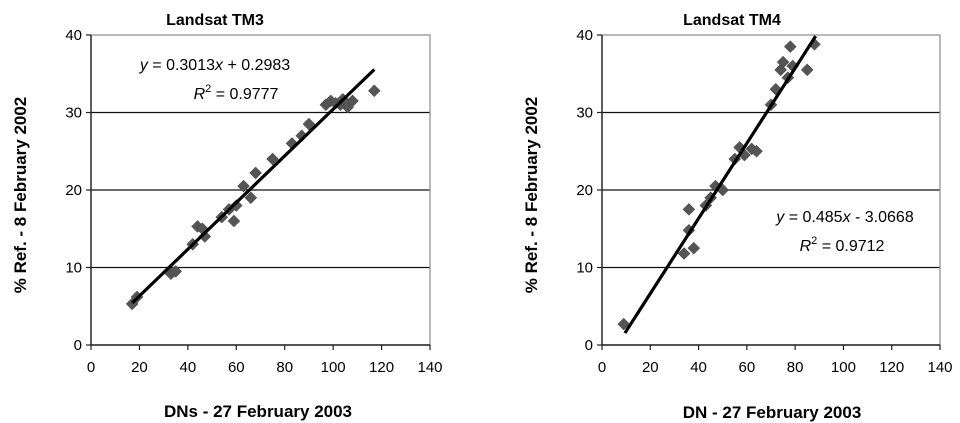 This screenshot has width=960, height=423. I want to click on x-axis-title: DN - 27 February 2003, so click(772, 412).